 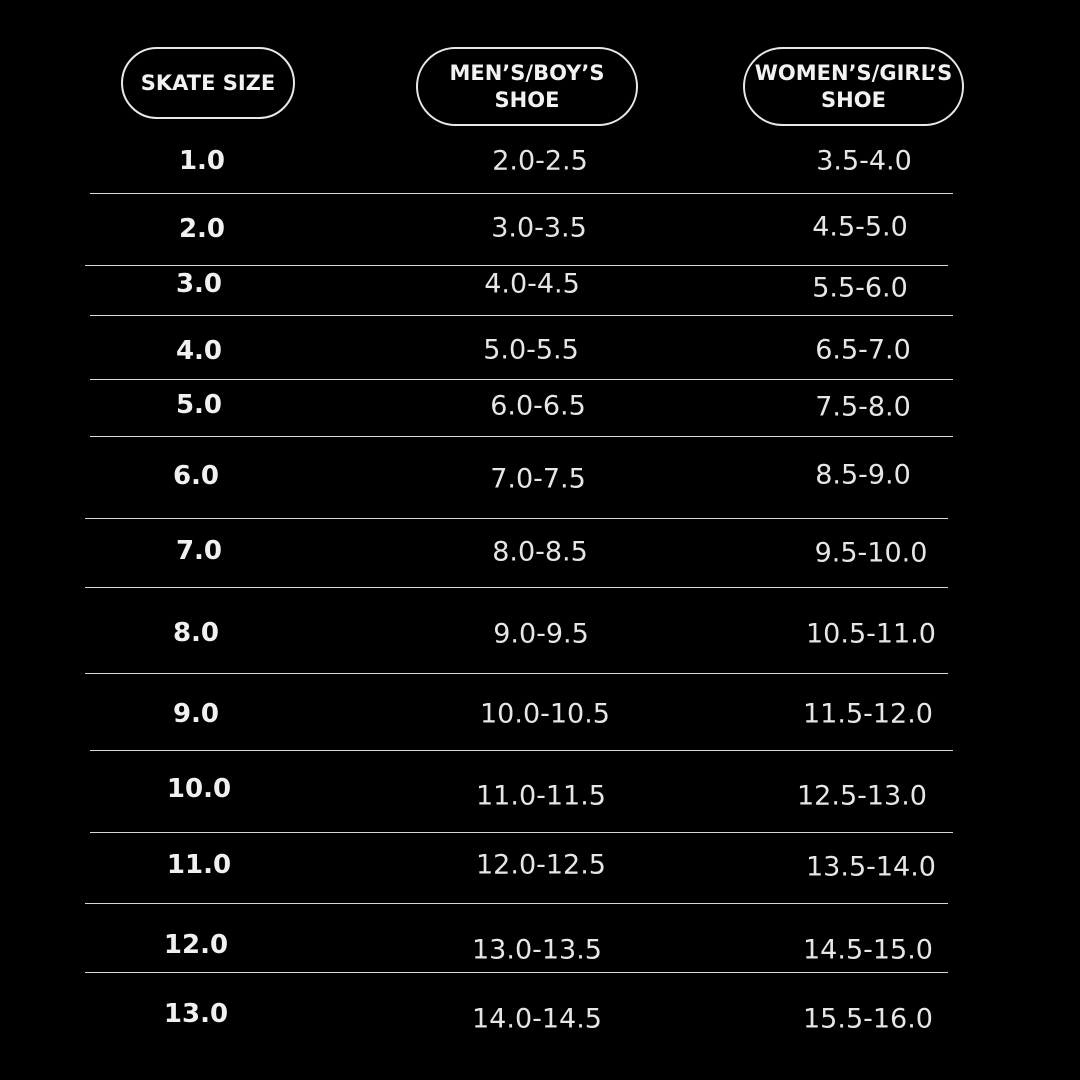 I want to click on mens-shoe-cell: 7.0-7.5, so click(x=538, y=479).